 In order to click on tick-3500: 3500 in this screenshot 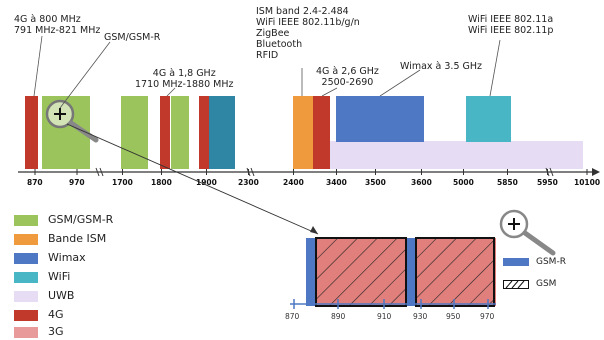, I will do `click(375, 182)`.